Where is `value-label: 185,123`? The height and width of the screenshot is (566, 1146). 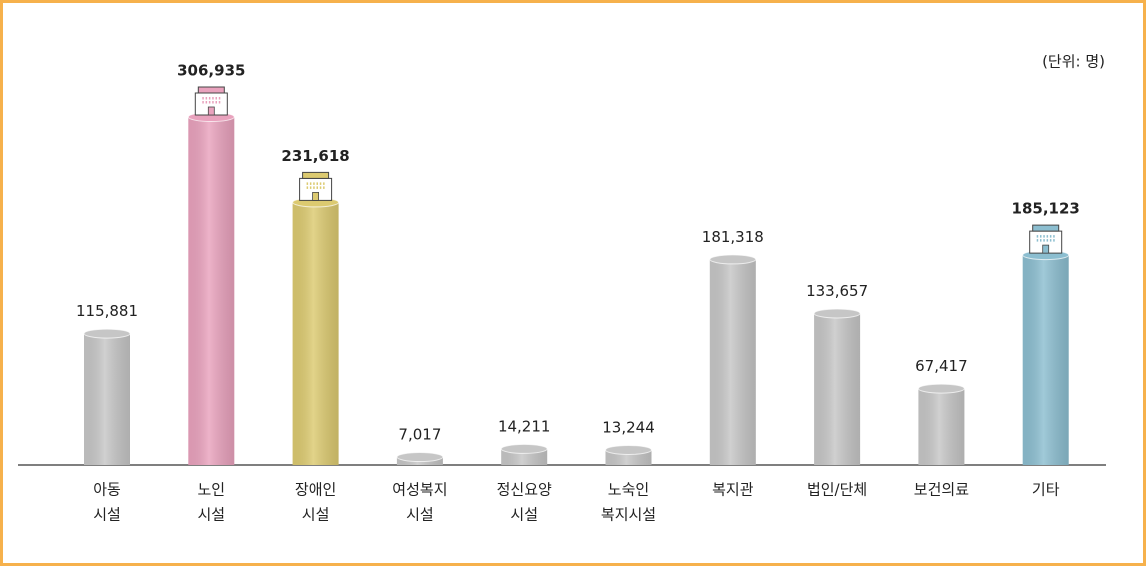
value-label: 185,123 is located at coordinates (1046, 209).